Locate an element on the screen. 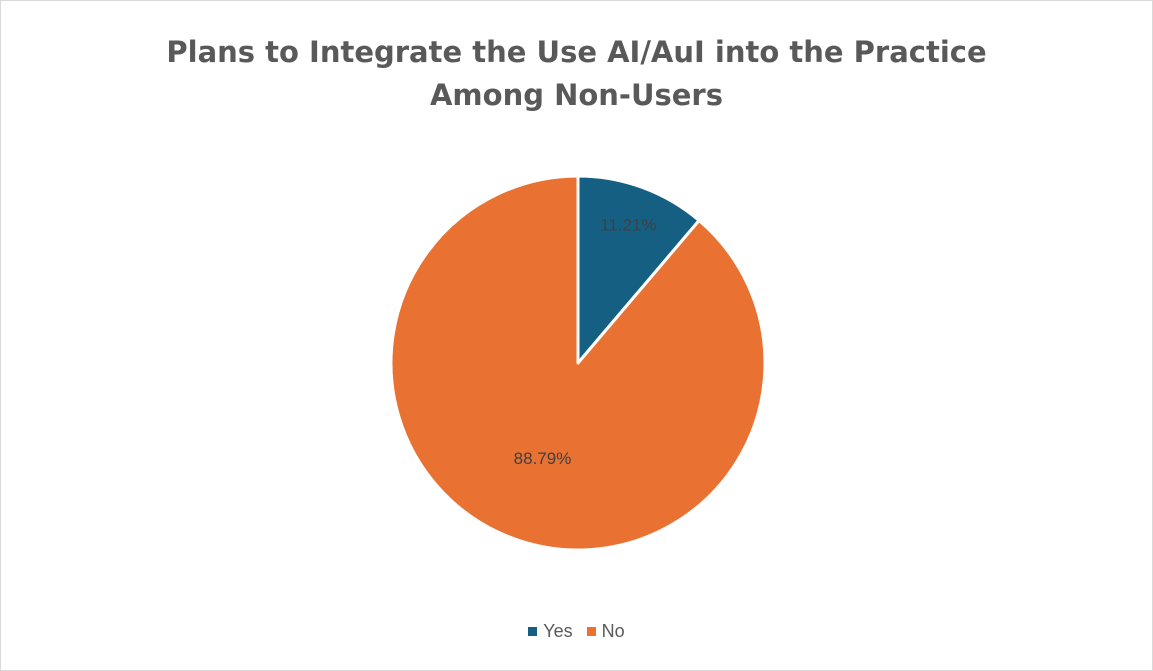 This screenshot has width=1153, height=671. legend-label-no: No is located at coordinates (613, 631).